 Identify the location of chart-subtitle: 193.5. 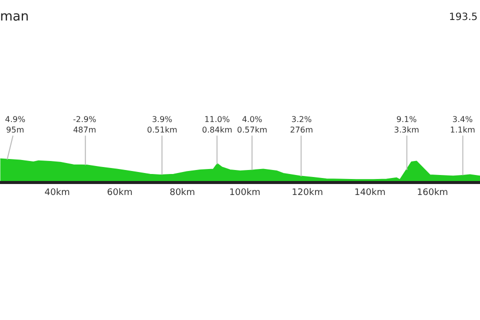
(463, 17).